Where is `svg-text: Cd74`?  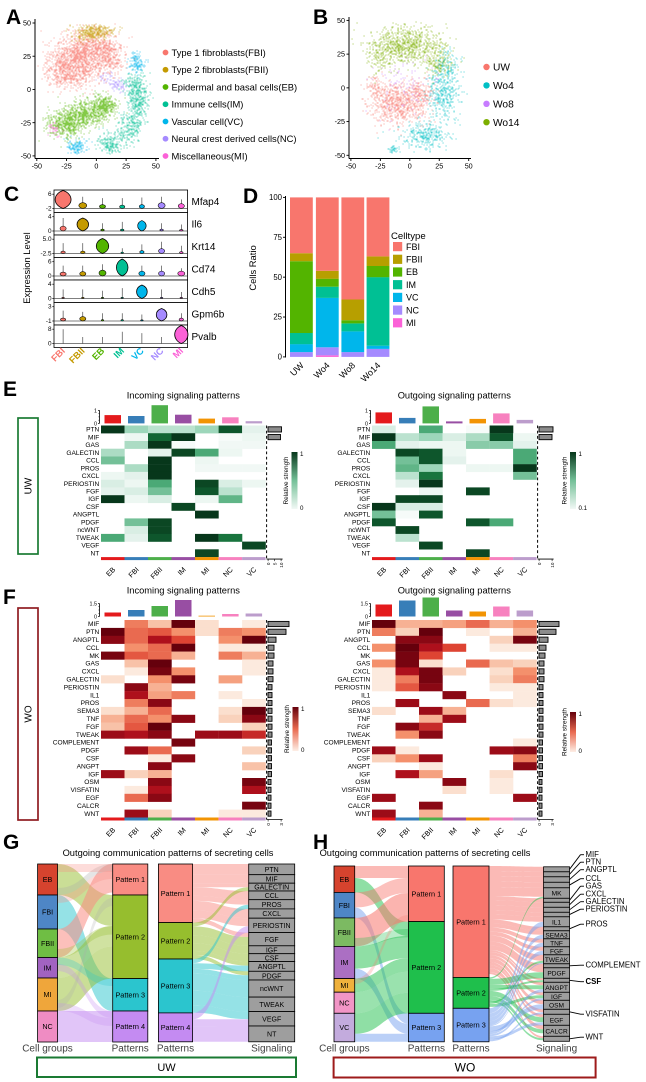
svg-text: Cd74 is located at coordinates (204, 269).